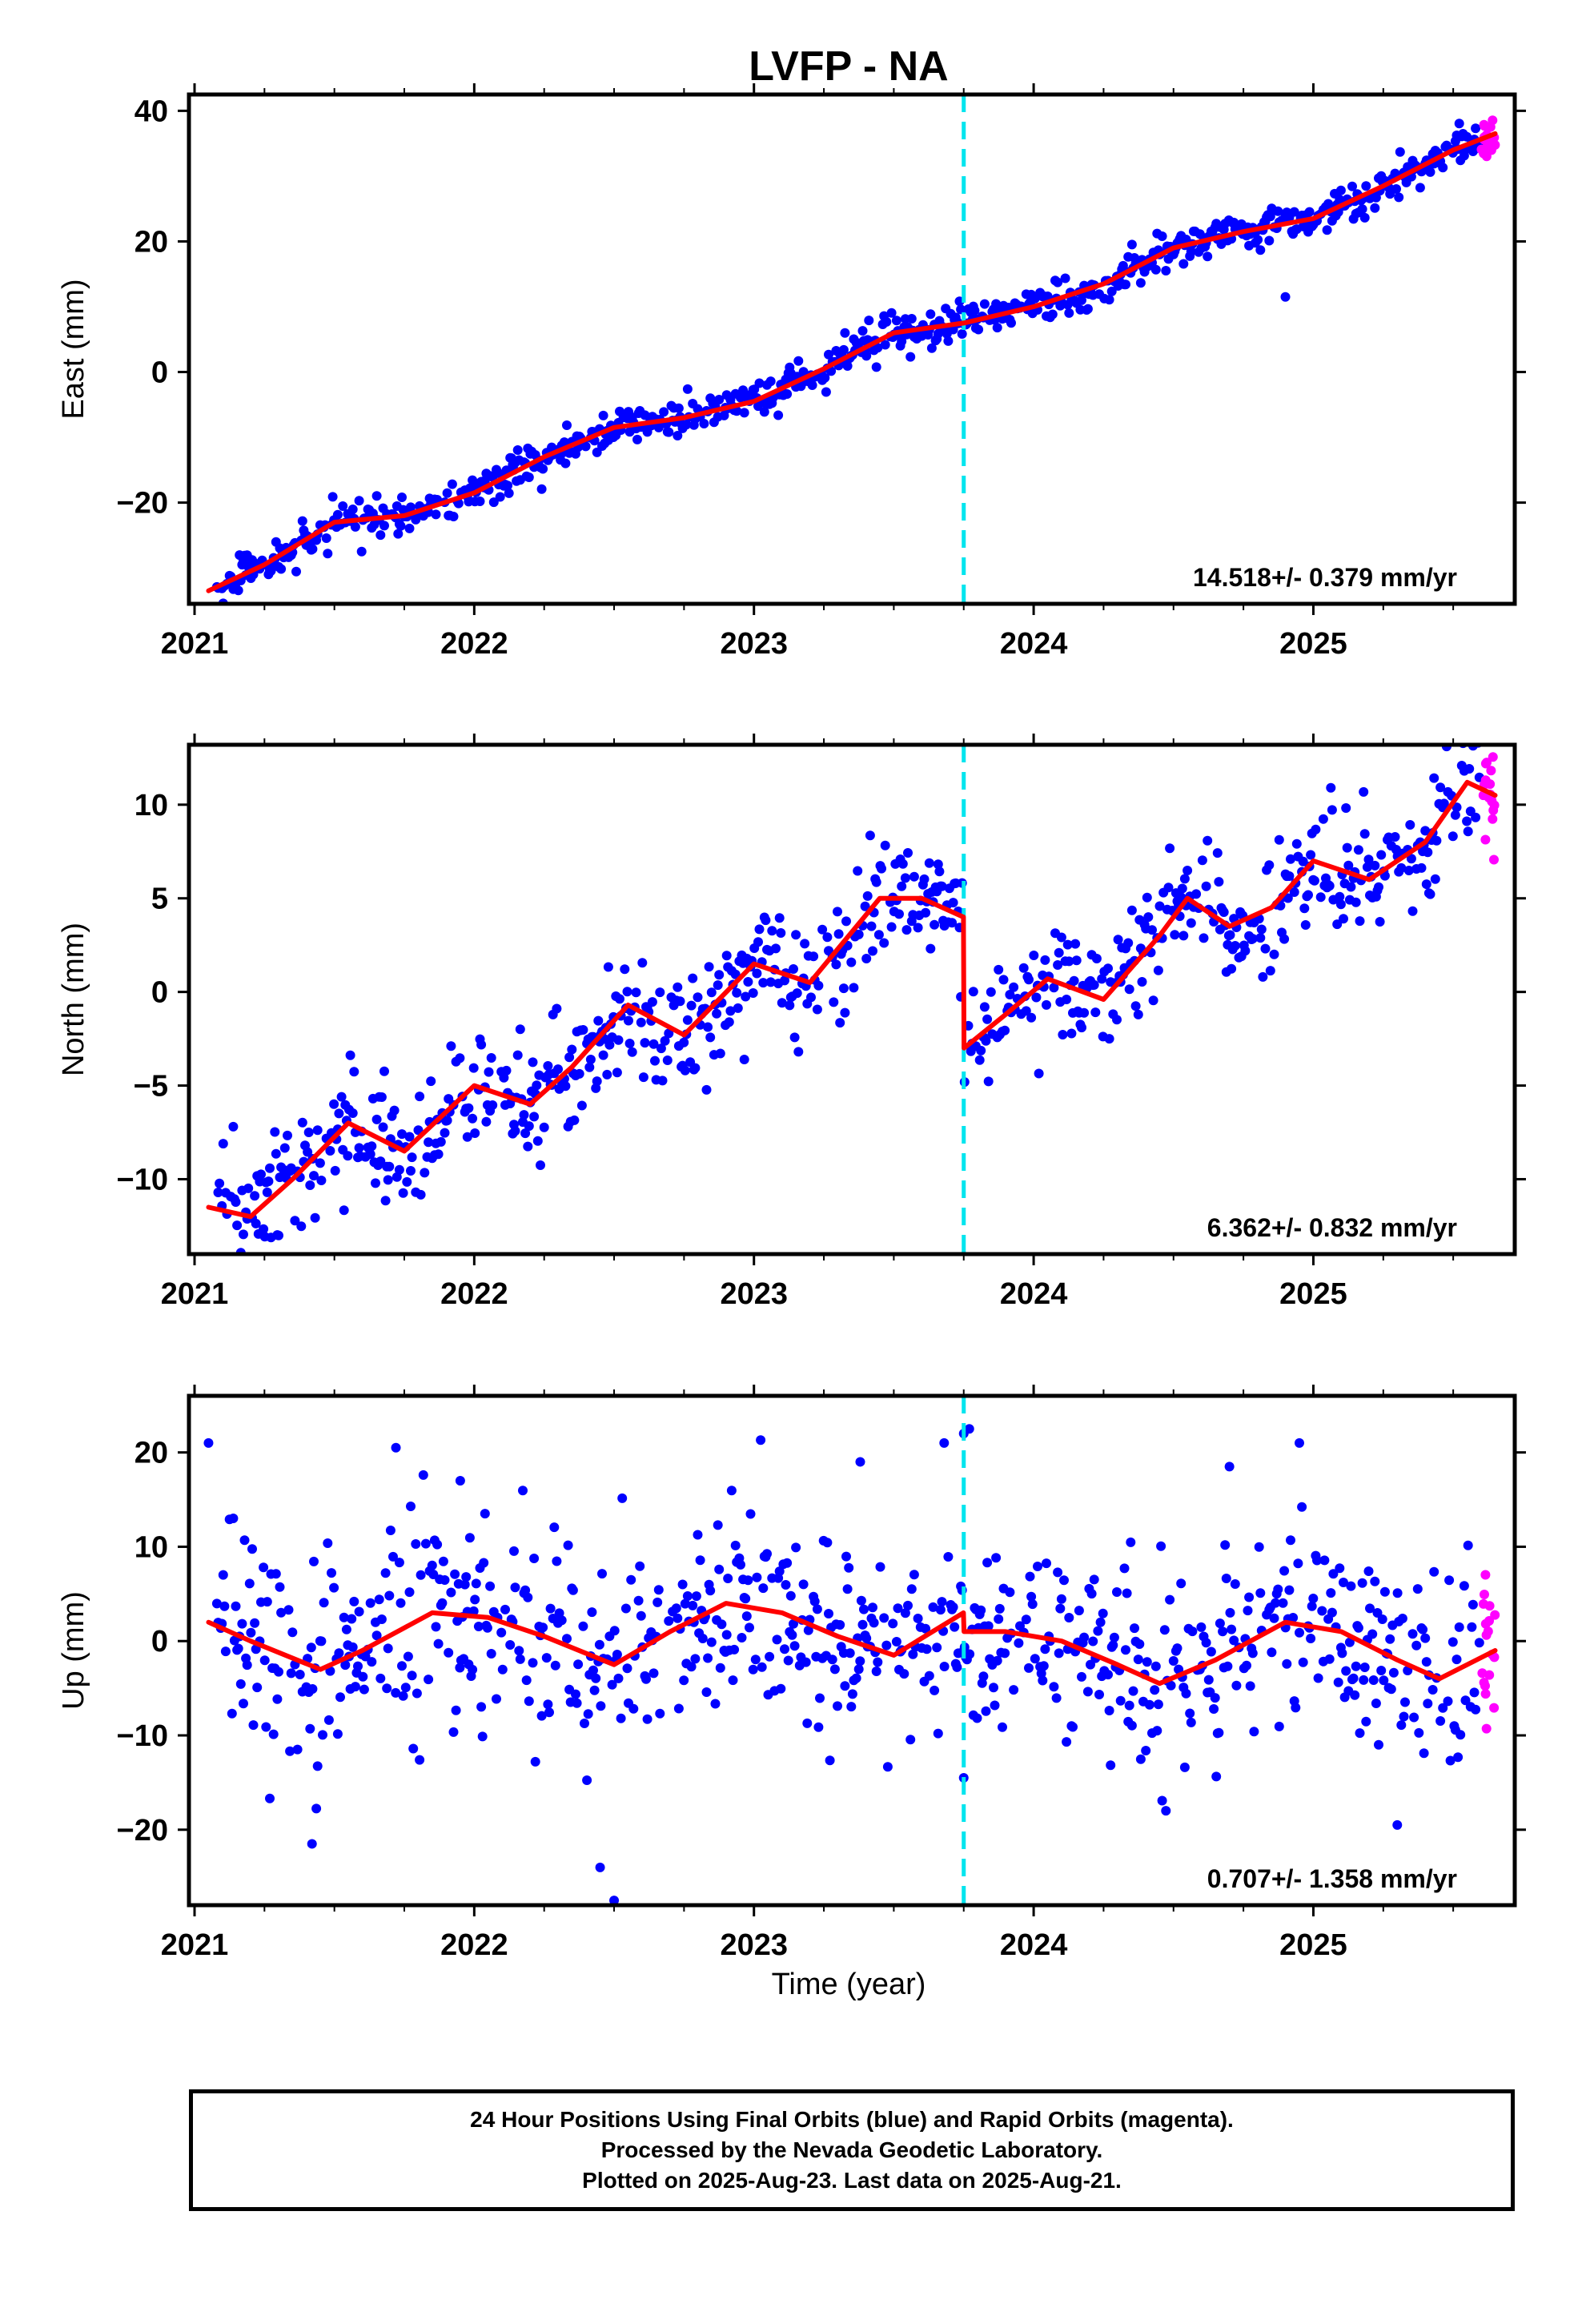 This screenshot has height=2324, width=1582. Describe the element at coordinates (474, 1294) in the screenshot. I see `x-tick-label: 2022` at that location.